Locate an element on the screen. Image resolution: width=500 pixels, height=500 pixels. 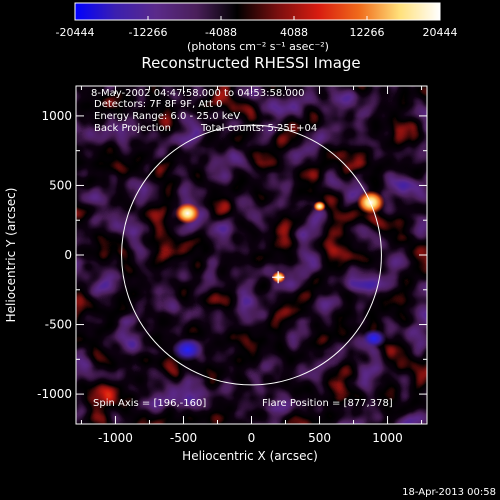
colorbar-tick-label: -12266 is located at coordinates (148, 32).